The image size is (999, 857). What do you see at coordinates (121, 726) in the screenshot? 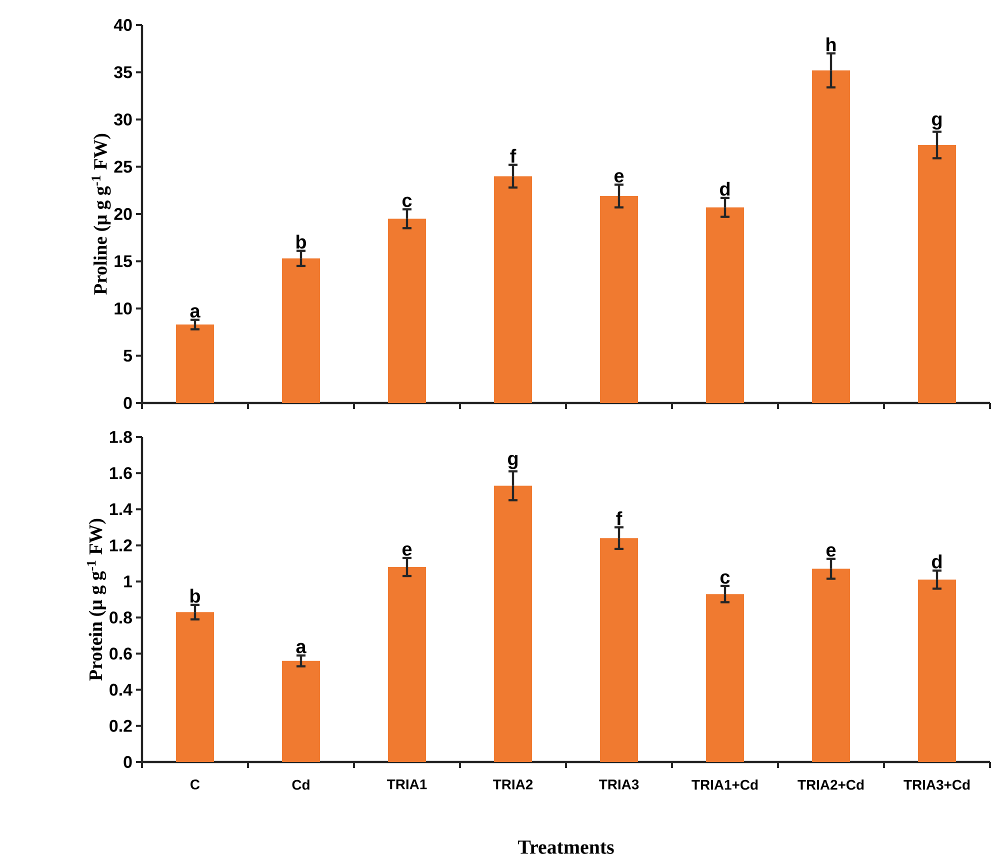
I see `y-tick-label: 0.2` at bounding box center [121, 726].